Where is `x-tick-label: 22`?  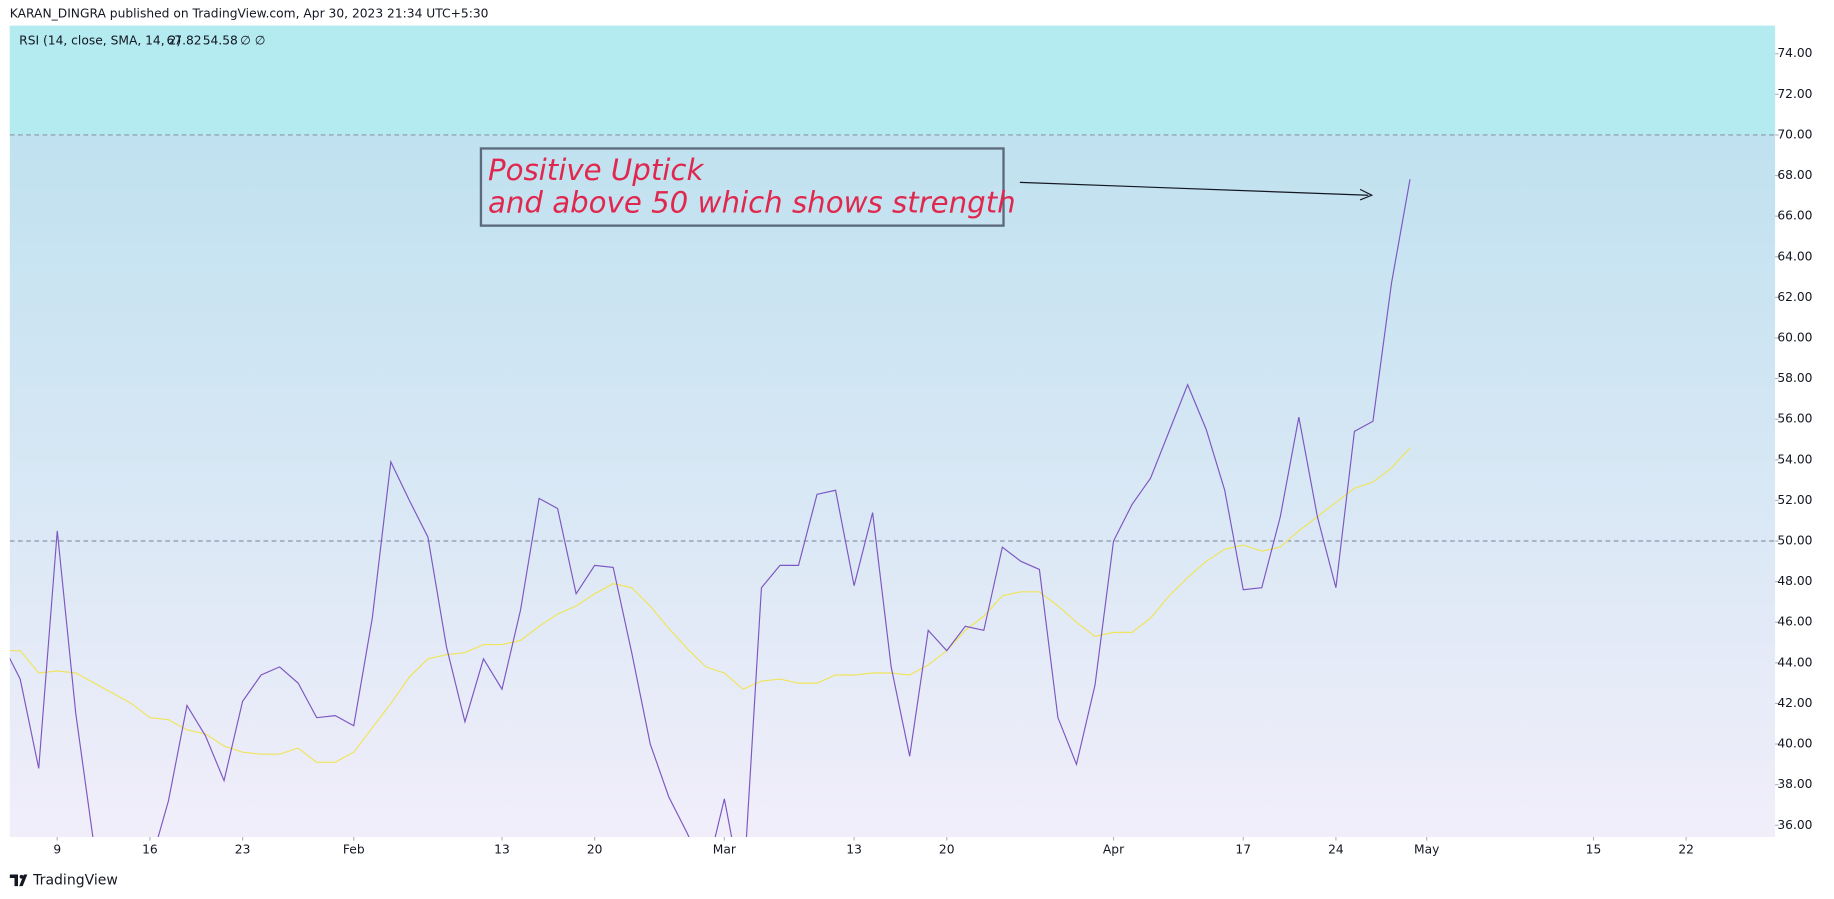 x-tick-label: 22 is located at coordinates (1686, 849).